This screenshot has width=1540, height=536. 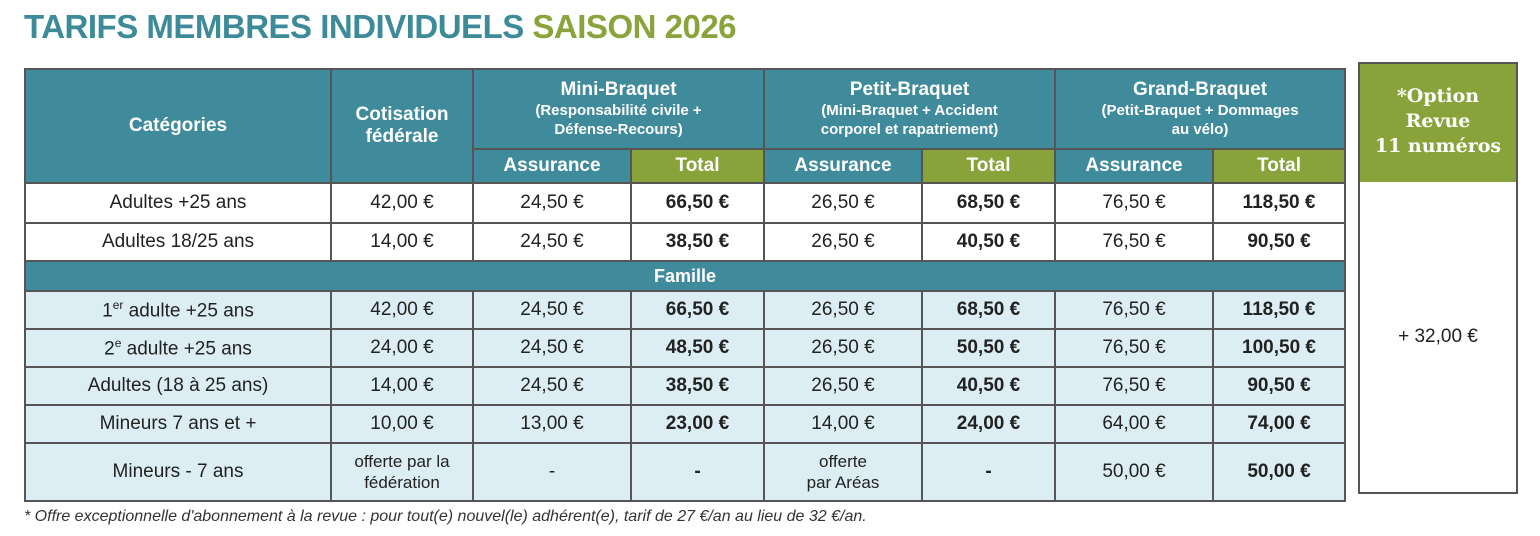 I want to click on option-line2: Revue, so click(x=1438, y=121).